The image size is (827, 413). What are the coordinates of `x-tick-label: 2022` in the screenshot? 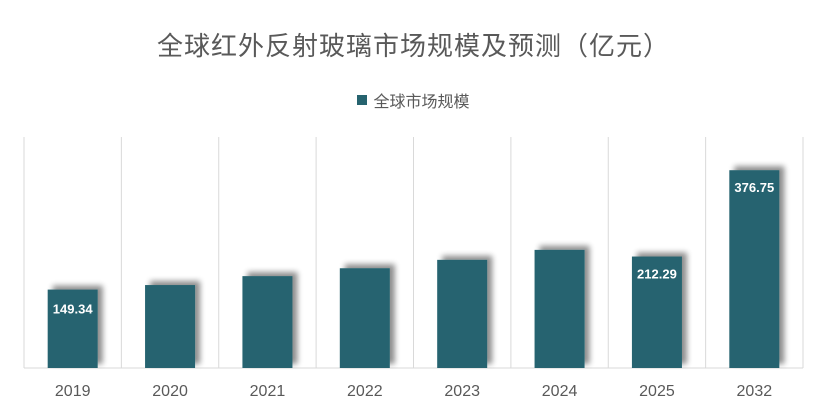 It's located at (365, 391).